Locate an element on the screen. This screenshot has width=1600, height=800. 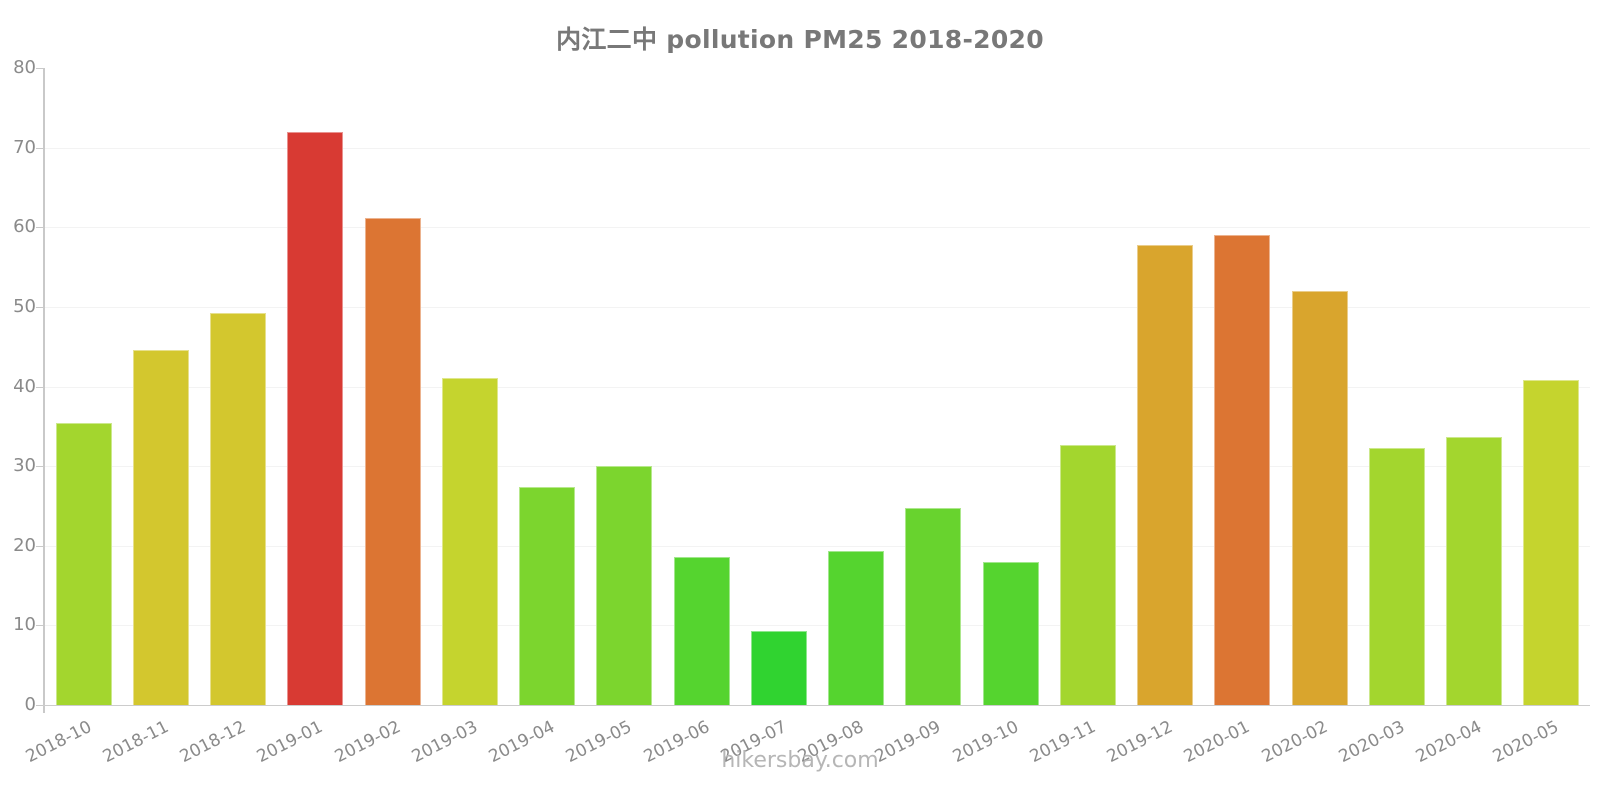
y-tick-label-80: 80 is located at coordinates (24, 67).